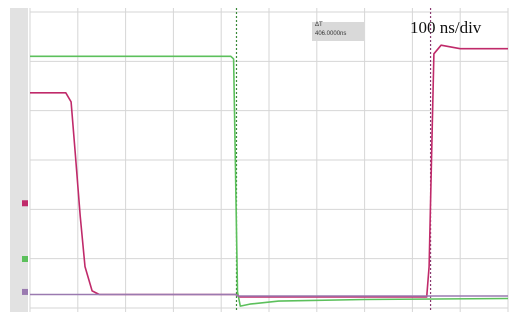 The height and width of the screenshot is (324, 511). What do you see at coordinates (446, 27) in the screenshot?
I see `timebase-label: 100 ns/div` at bounding box center [446, 27].